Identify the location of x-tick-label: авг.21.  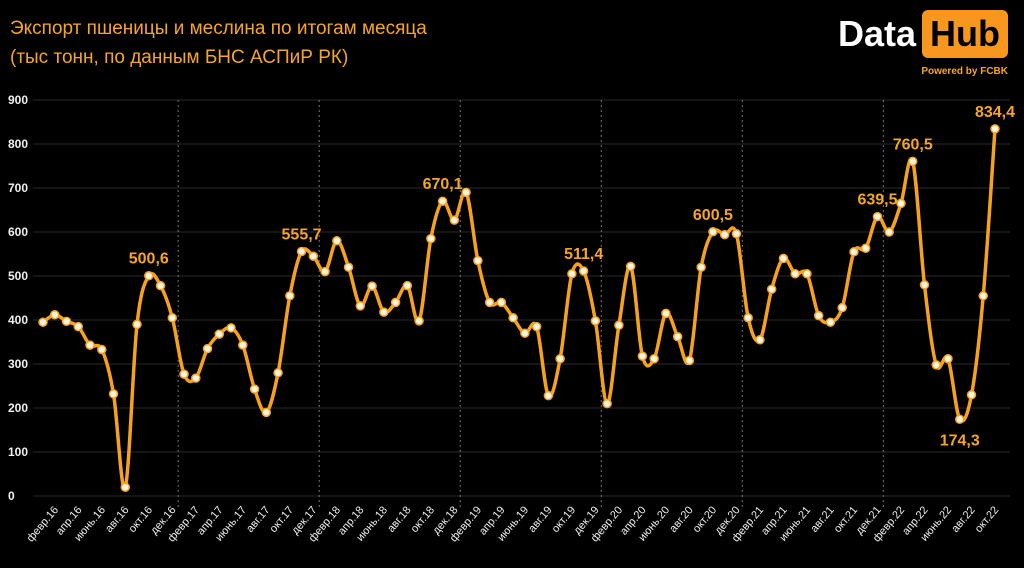
(822, 519).